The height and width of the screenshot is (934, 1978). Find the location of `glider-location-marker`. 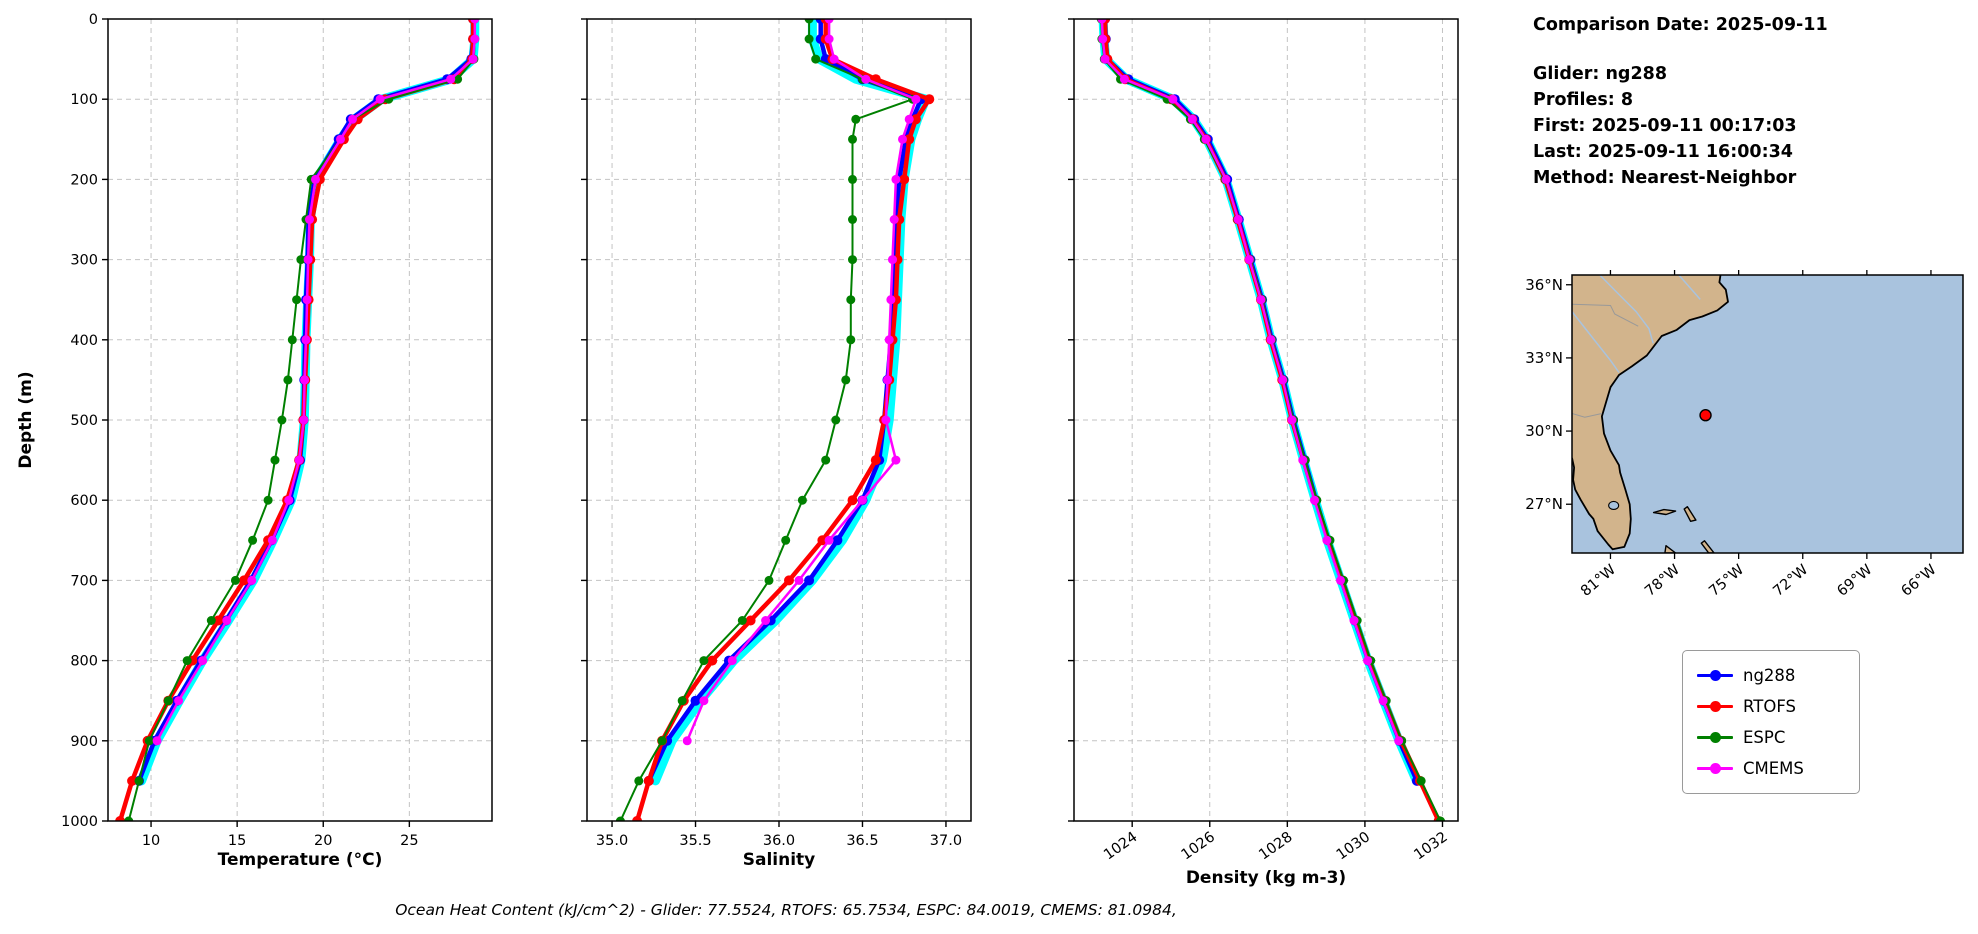

glider-location-marker is located at coordinates (1705, 415).